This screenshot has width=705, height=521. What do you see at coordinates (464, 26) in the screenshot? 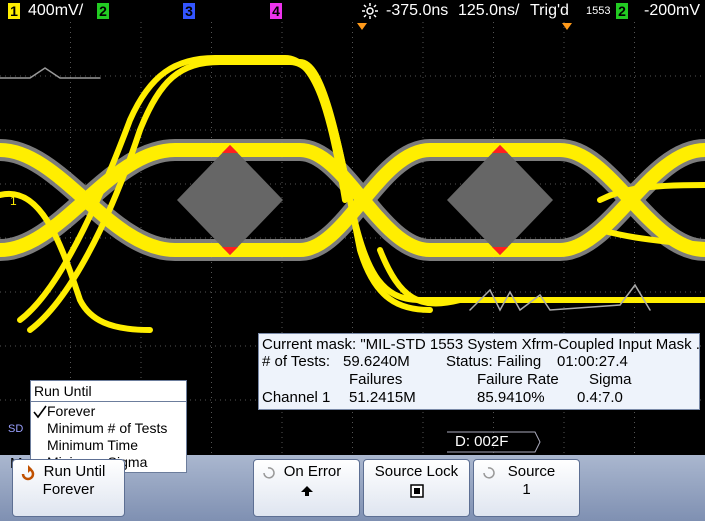
I see `trigger-markers` at bounding box center [464, 26].